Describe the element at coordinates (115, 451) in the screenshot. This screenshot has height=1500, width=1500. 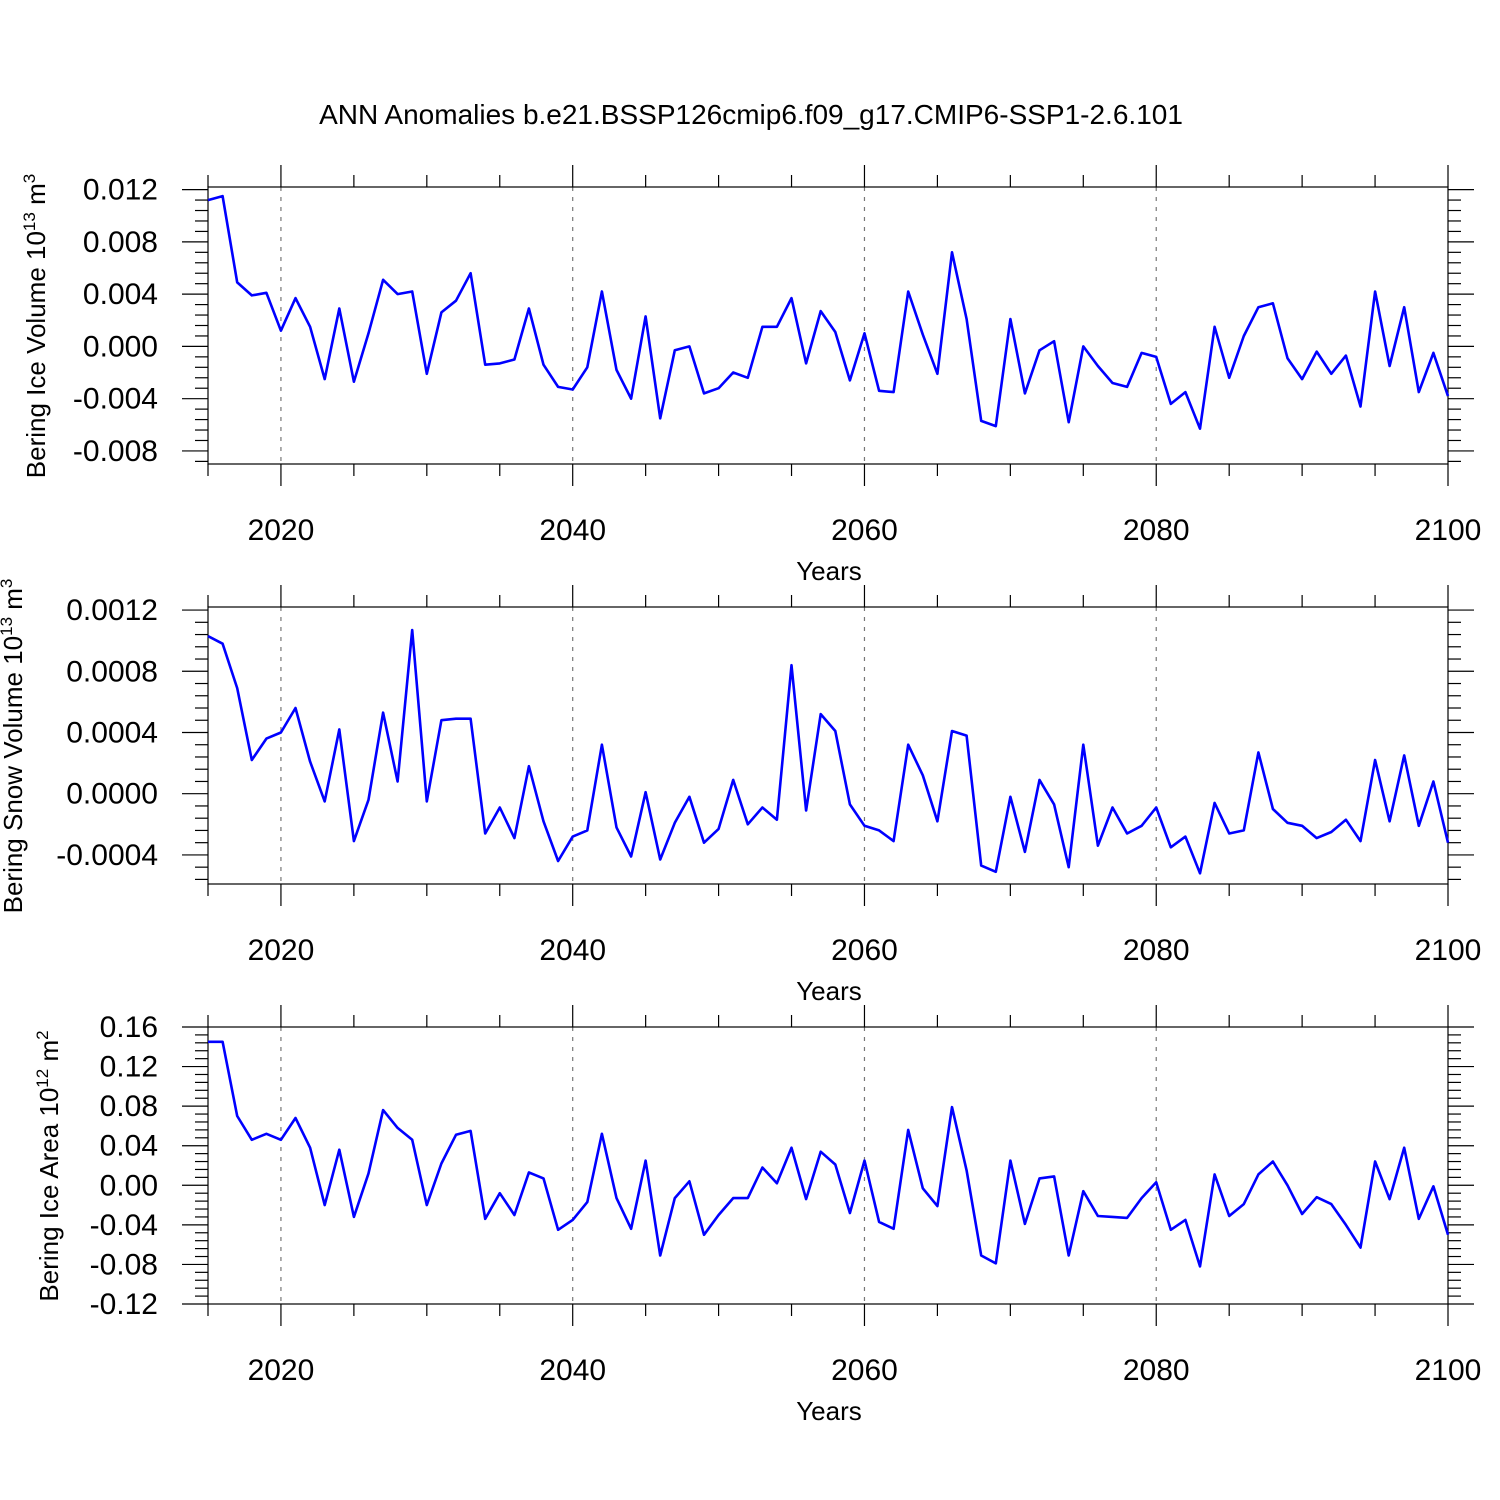
I see `y-tick-label: -0.008` at that location.